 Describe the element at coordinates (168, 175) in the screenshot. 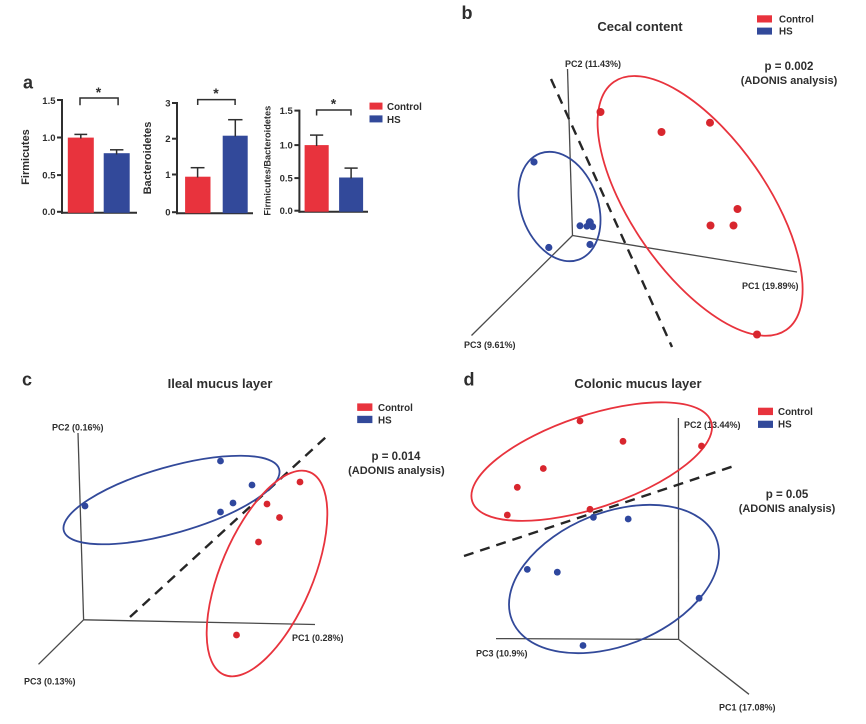

I see `svg-text: 1` at that location.